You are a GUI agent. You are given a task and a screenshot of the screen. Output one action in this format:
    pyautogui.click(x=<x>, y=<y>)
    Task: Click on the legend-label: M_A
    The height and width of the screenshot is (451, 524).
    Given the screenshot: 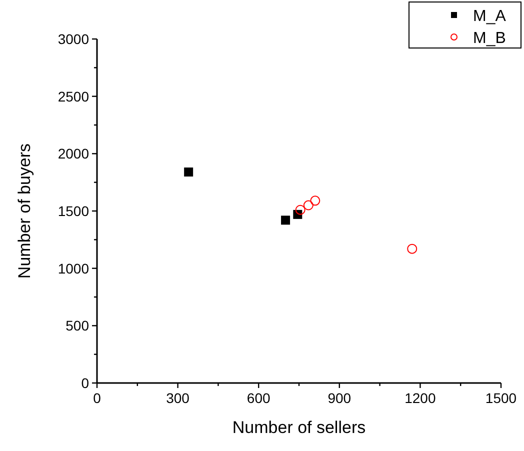 What is the action you would take?
    pyautogui.click(x=489, y=16)
    